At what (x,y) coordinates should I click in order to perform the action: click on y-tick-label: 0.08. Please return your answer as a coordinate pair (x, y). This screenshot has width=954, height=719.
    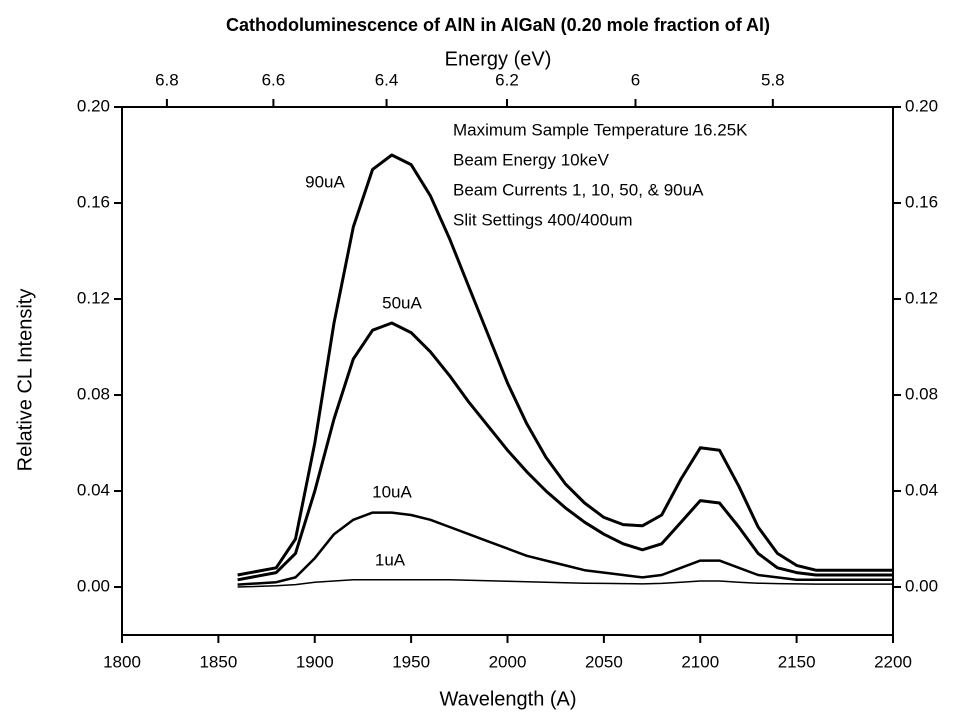
    Looking at the image, I should click on (93, 393).